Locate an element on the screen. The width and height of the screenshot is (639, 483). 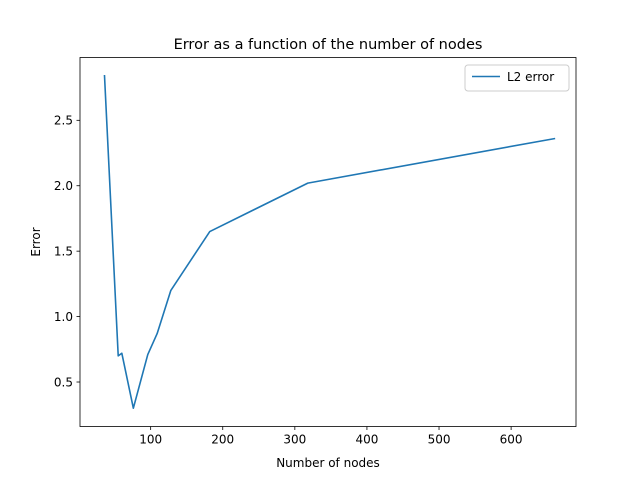
x-axis-label: Number of nodes is located at coordinates (328, 463).